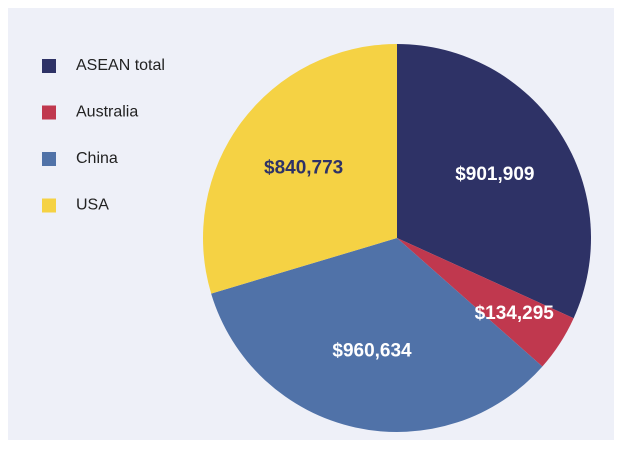 This screenshot has height=465, width=622. I want to click on value-label: $840,773, so click(303, 168).